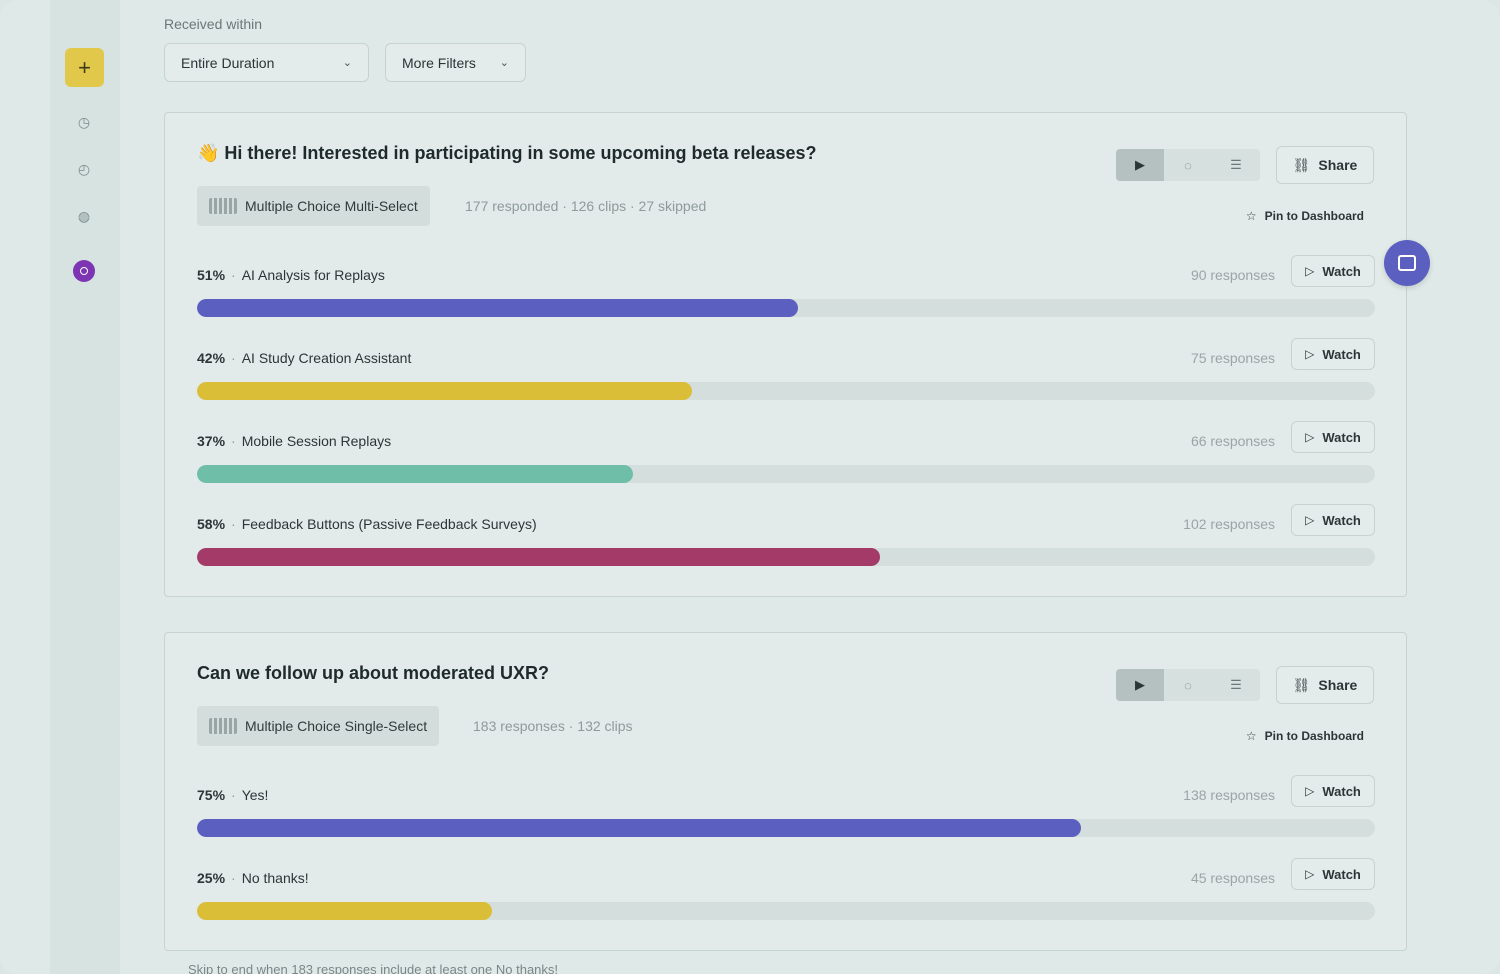  I want to click on option-response-count: 66 responses, so click(1232, 441).